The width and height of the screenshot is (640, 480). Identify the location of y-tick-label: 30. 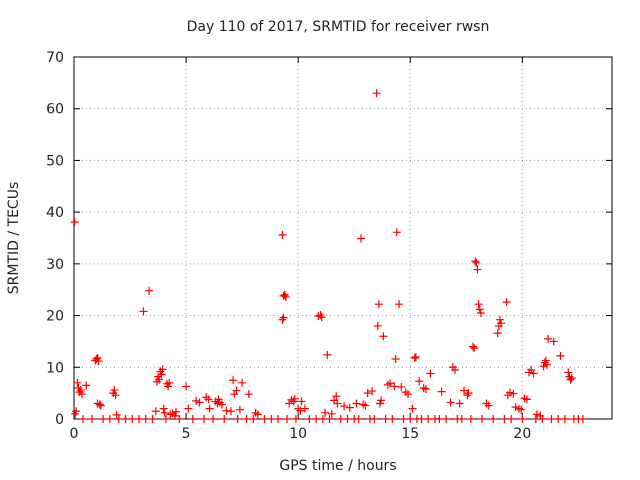
(55, 265).